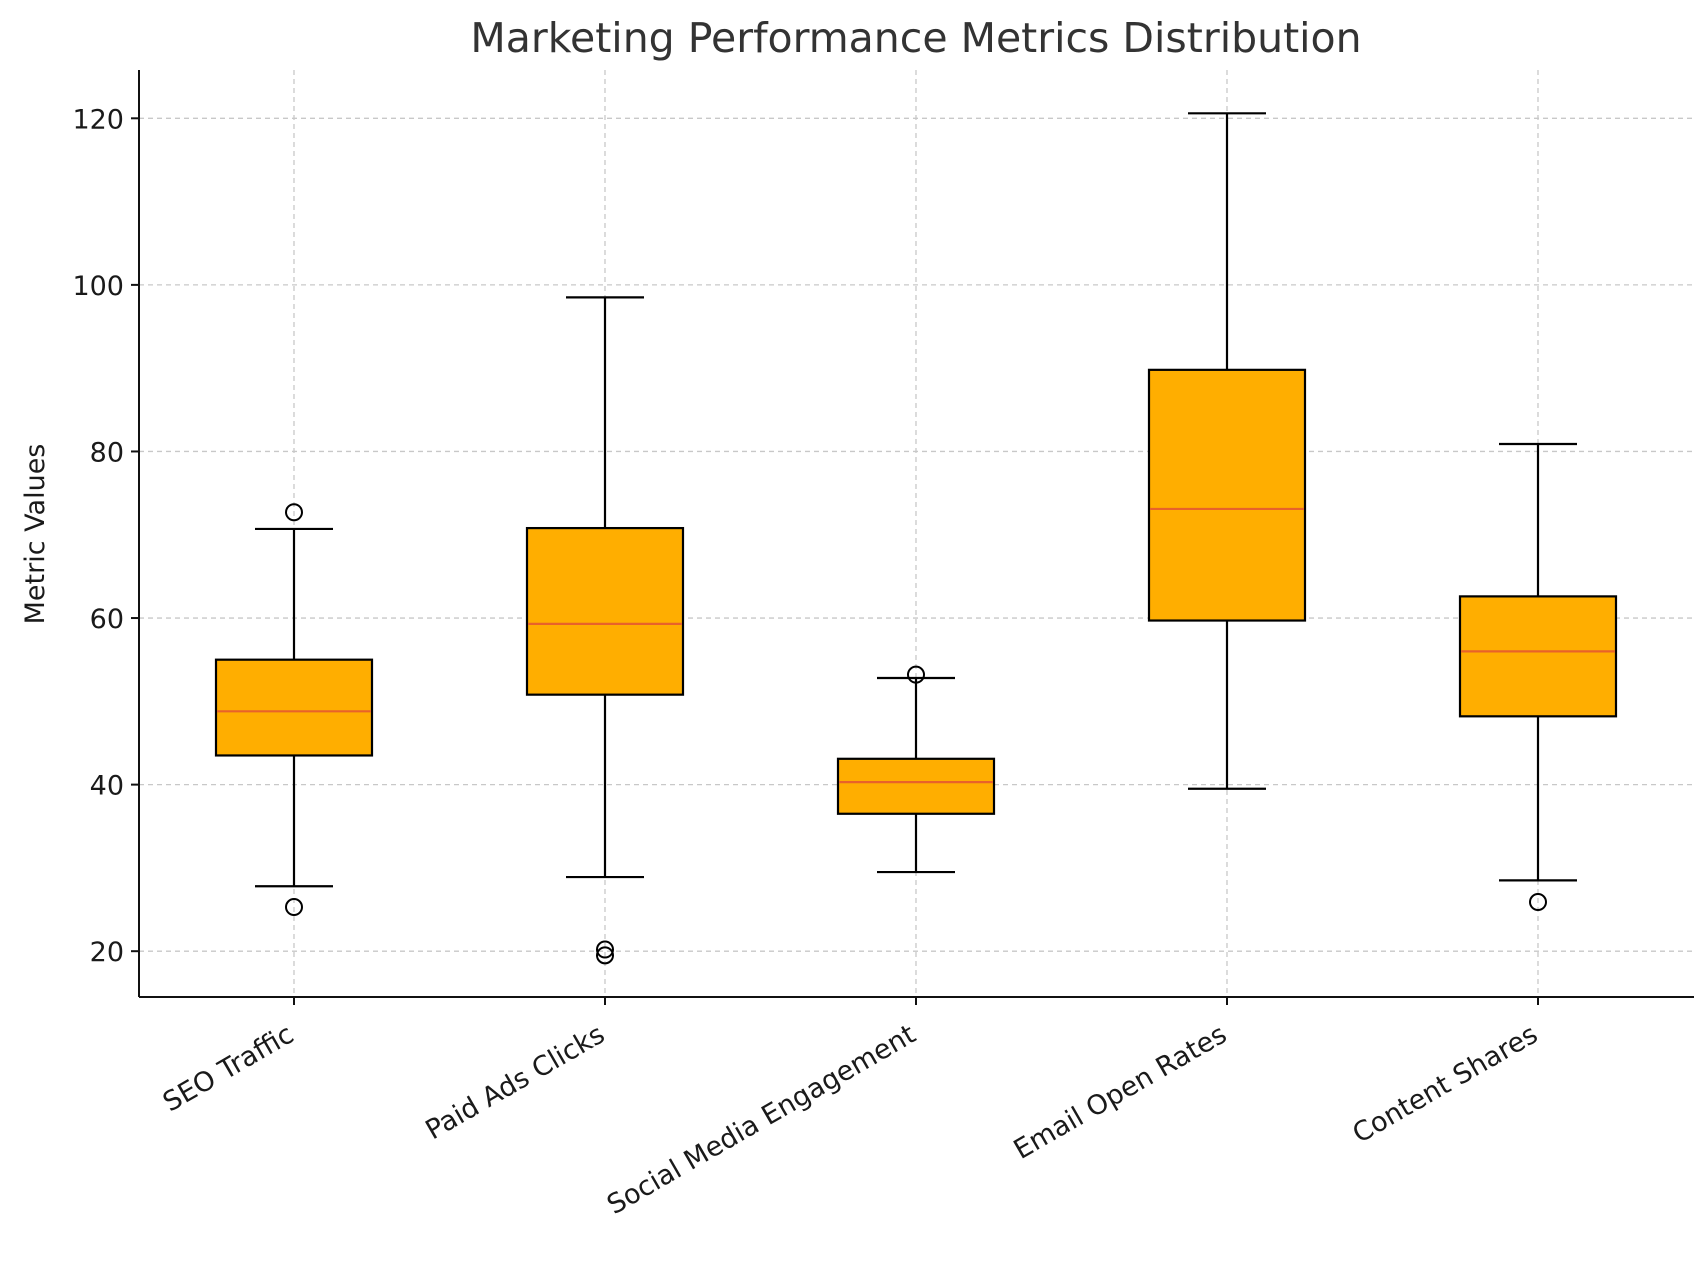 This screenshot has width=1707, height=1269. Describe the element at coordinates (107, 952) in the screenshot. I see `y-tick-label: 20` at that location.